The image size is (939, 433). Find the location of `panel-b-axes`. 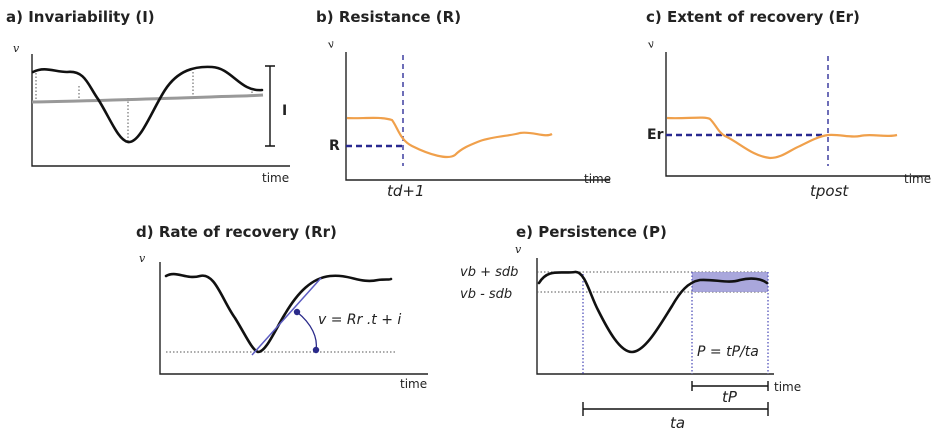

panel-b-axes is located at coordinates (477, 116).